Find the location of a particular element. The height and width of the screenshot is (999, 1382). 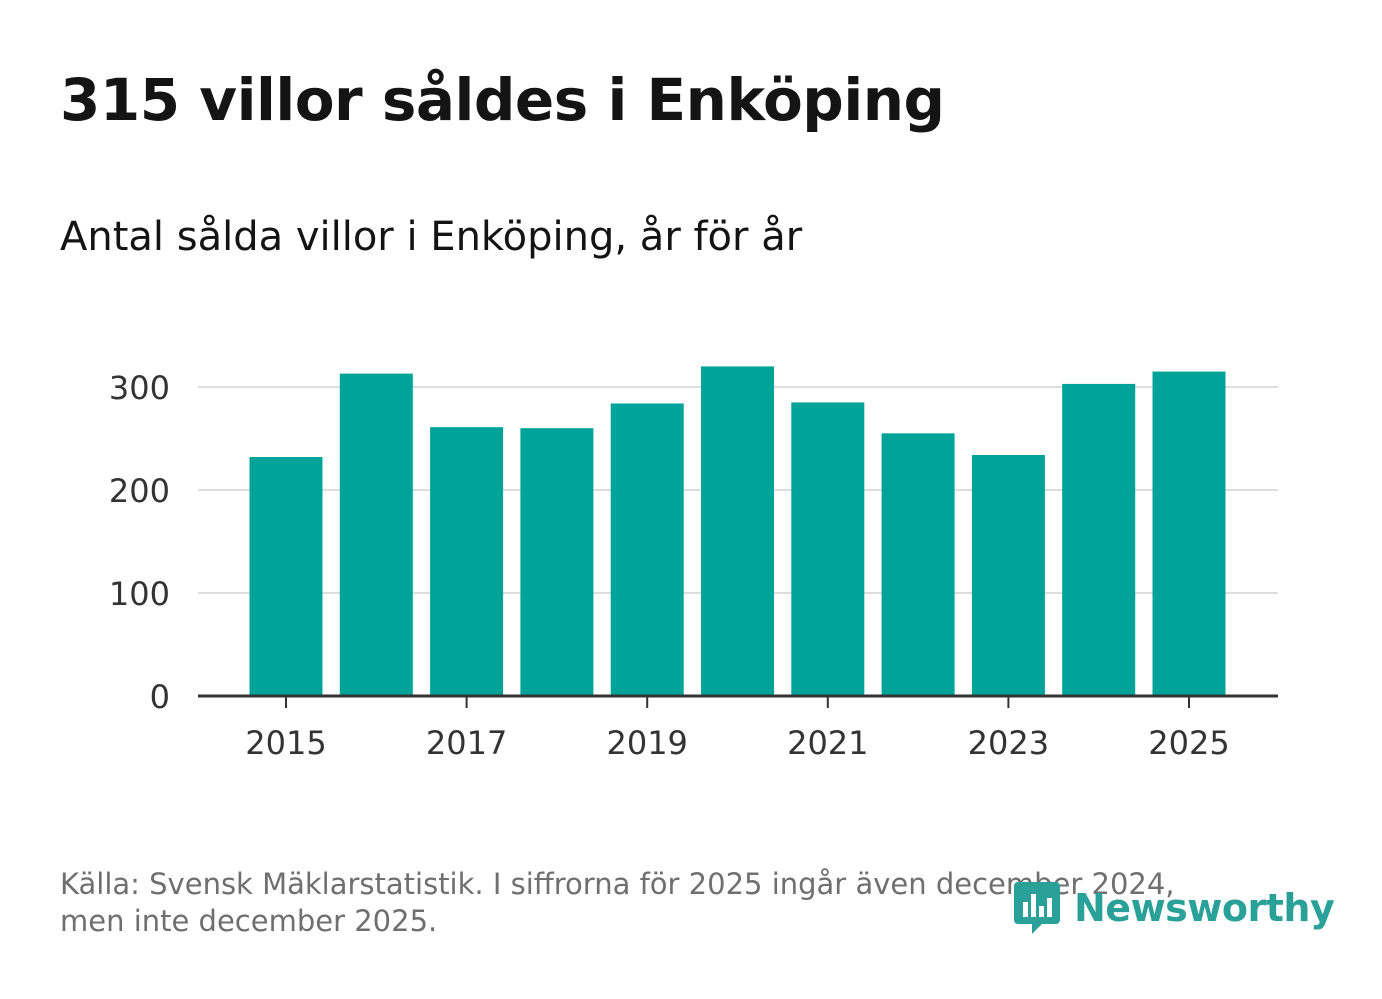

x-tick-label: 2019 is located at coordinates (646, 743).